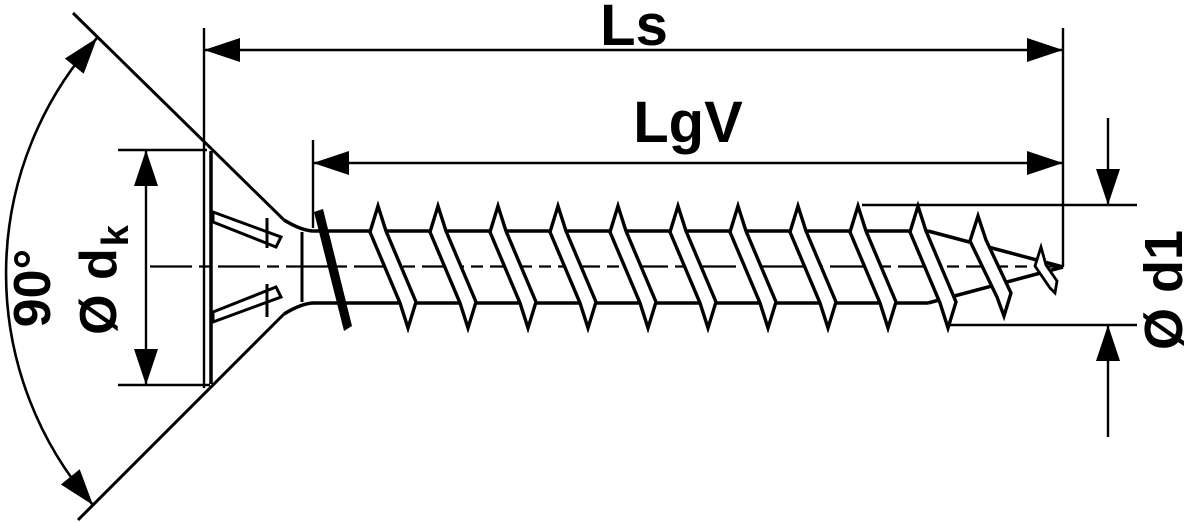 The height and width of the screenshot is (522, 1200). What do you see at coordinates (688, 122) in the screenshot?
I see `label-thread-length: LgV` at bounding box center [688, 122].